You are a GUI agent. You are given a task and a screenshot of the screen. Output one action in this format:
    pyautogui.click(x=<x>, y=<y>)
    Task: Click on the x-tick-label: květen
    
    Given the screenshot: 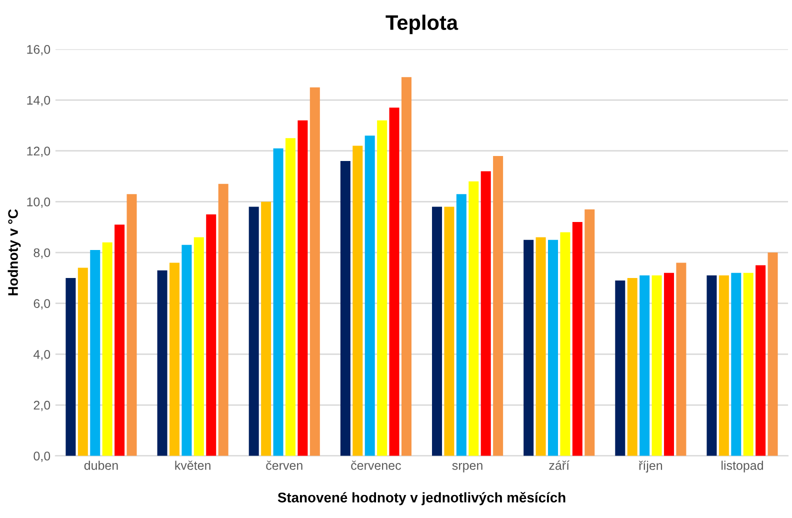 What is the action you would take?
    pyautogui.click(x=192, y=465)
    